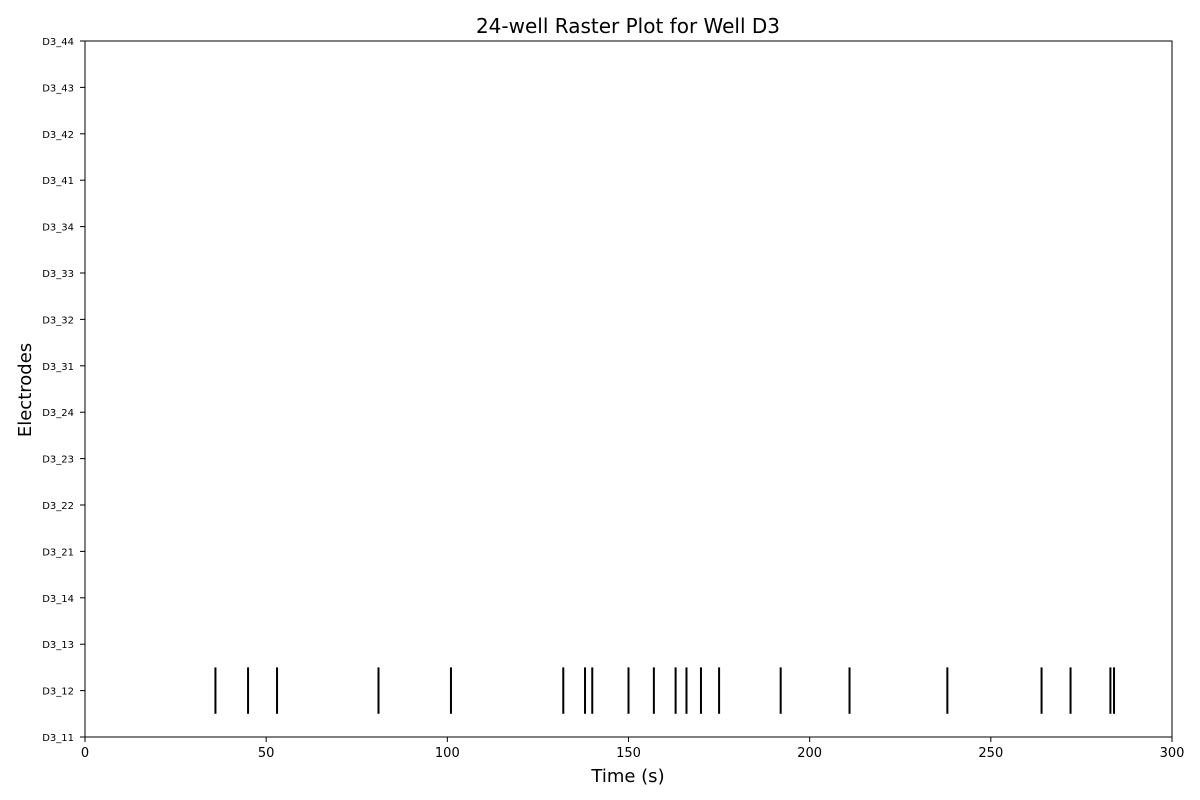 This screenshot has height=800, width=1200. I want to click on x-tick-label: 50, so click(266, 753).